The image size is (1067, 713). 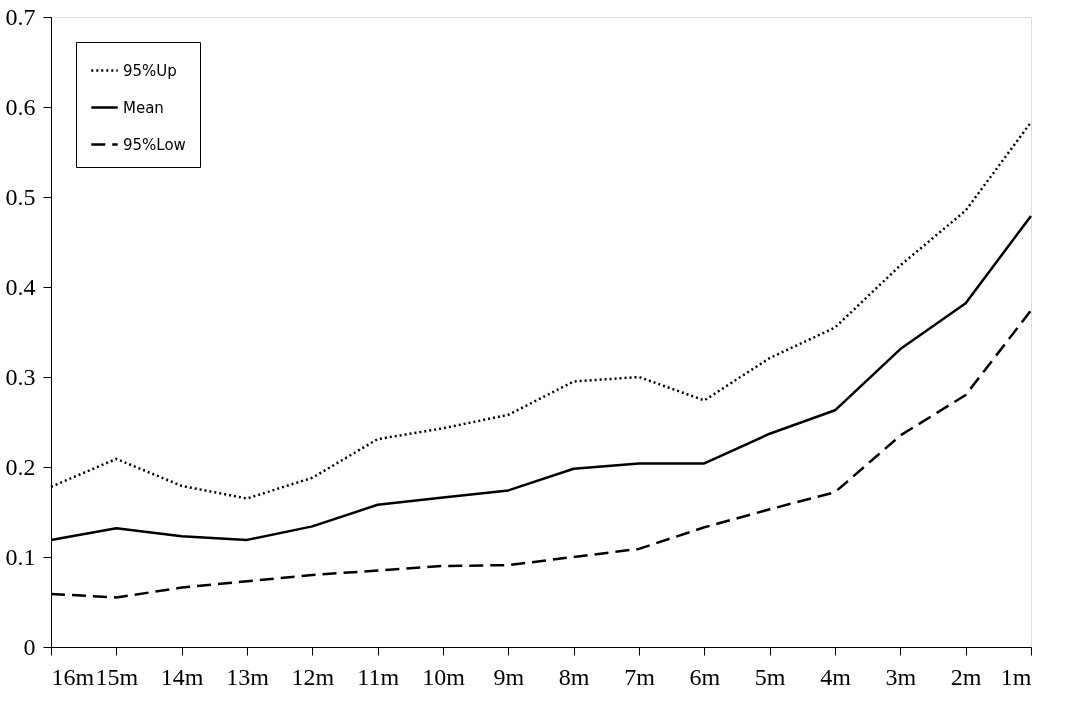 What do you see at coordinates (574, 676) in the screenshot?
I see `x-tick-label: 8m` at bounding box center [574, 676].